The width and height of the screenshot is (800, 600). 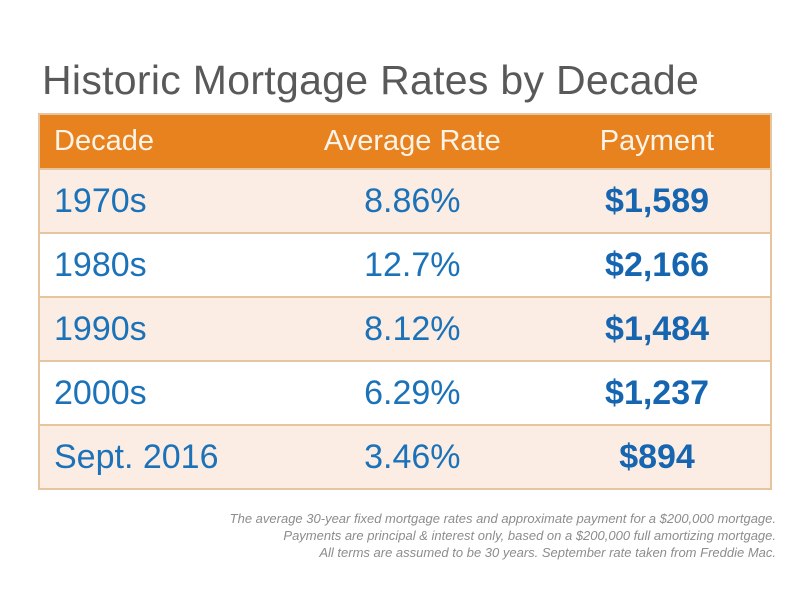 I want to click on payment-cell: $1,237, so click(x=657, y=392).